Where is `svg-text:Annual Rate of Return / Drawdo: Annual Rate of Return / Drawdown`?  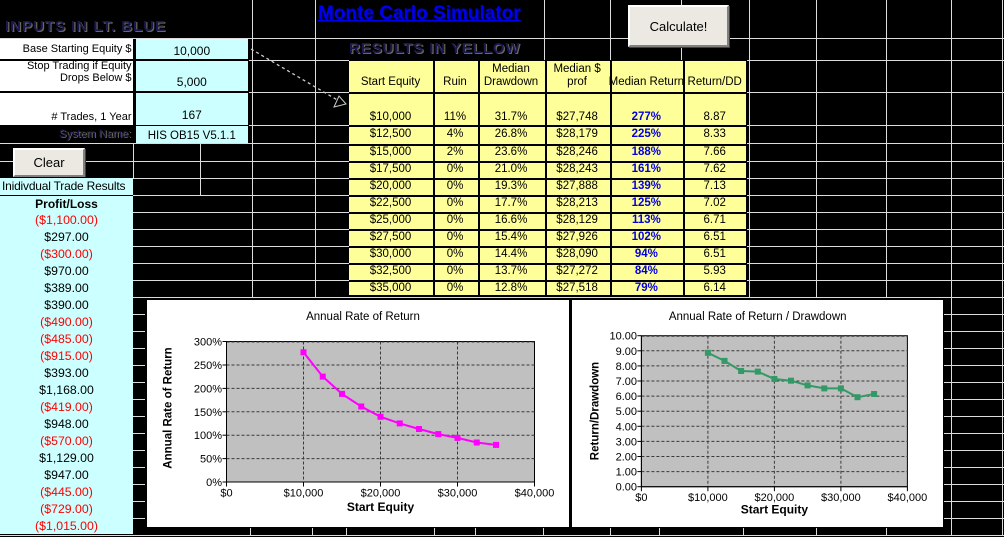
svg-text:Annual Rate of Return / Drawdo: Annual Rate of Return / Drawdown is located at coordinates (757, 317).